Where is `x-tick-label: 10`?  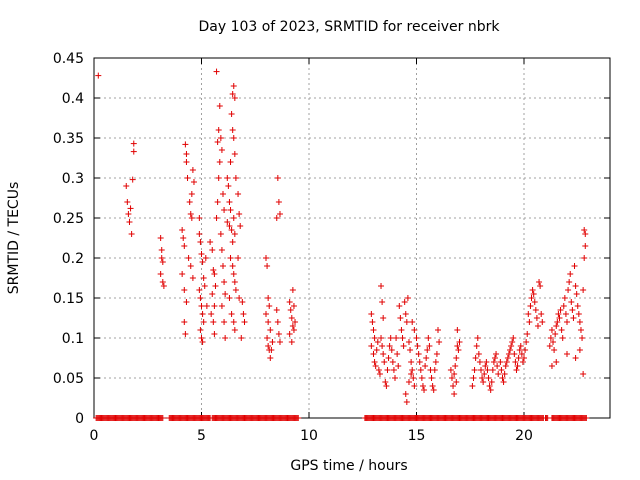
x-tick-label: 10 is located at coordinates (309, 436).